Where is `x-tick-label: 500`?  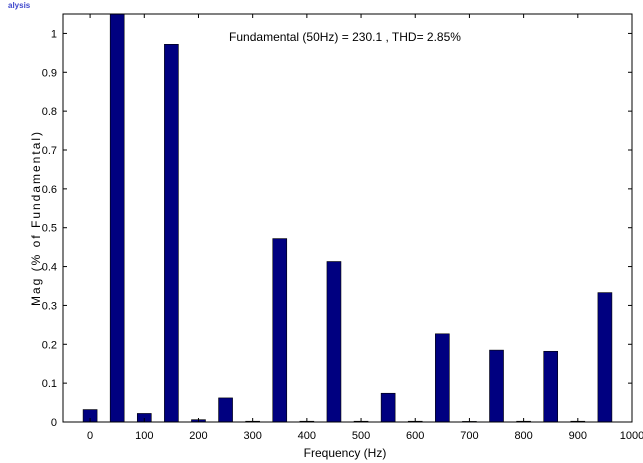
x-tick-label: 500 is located at coordinates (361, 436).